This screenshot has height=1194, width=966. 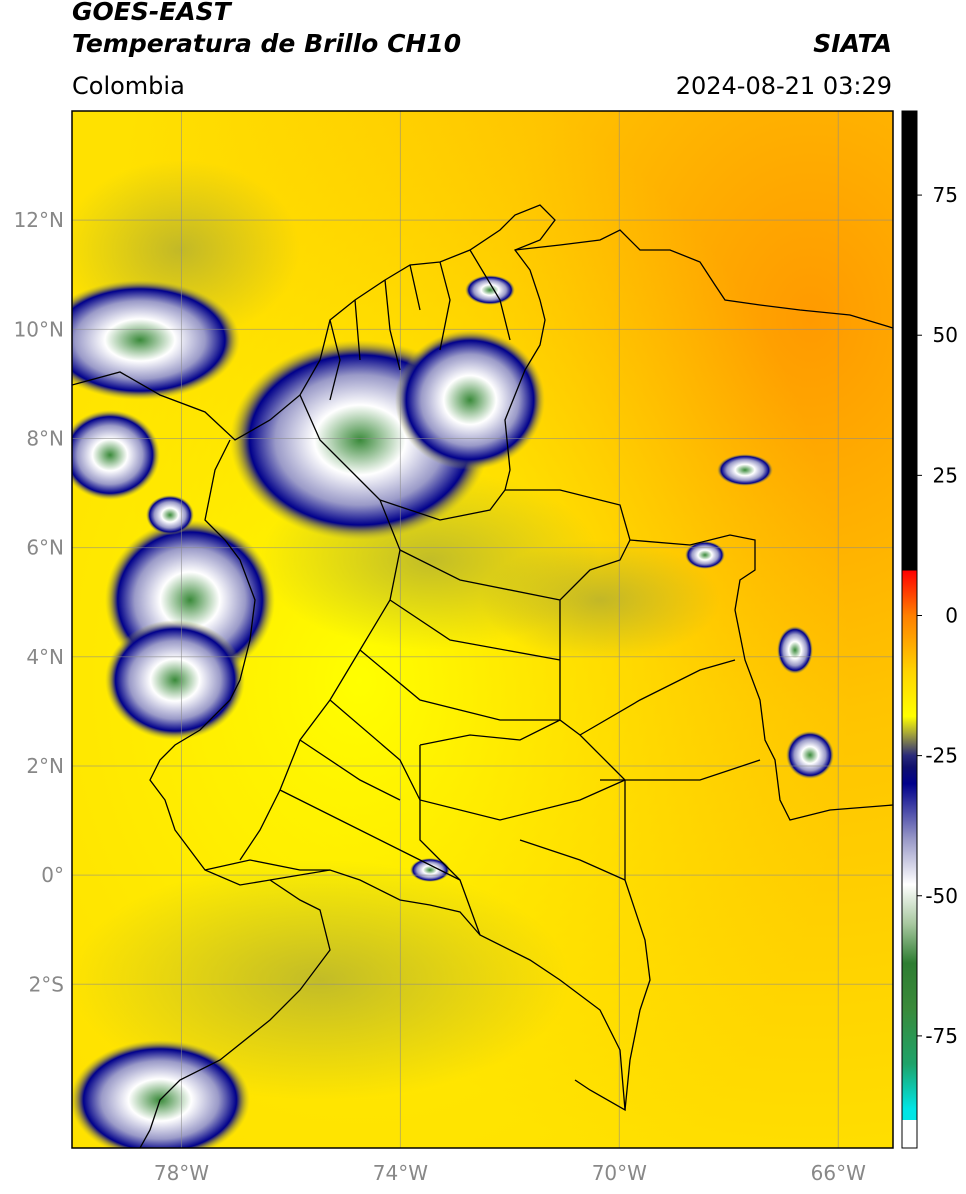 What do you see at coordinates (510, 1173) in the screenshot?
I see `longitude-labels: 78°W 74°W 70°W 66°W` at bounding box center [510, 1173].